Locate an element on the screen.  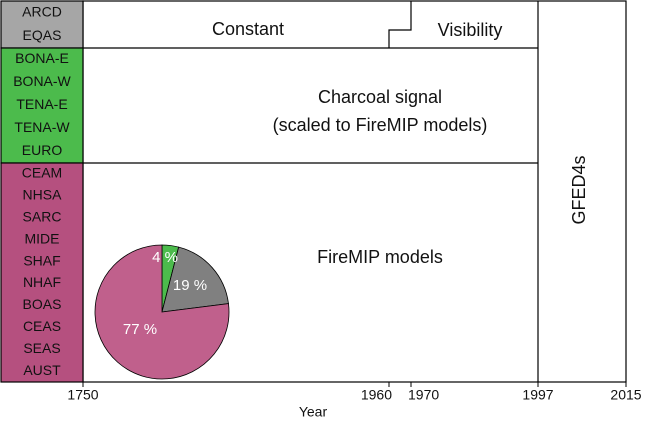
panel-label: Visibility is located at coordinates (470, 30).